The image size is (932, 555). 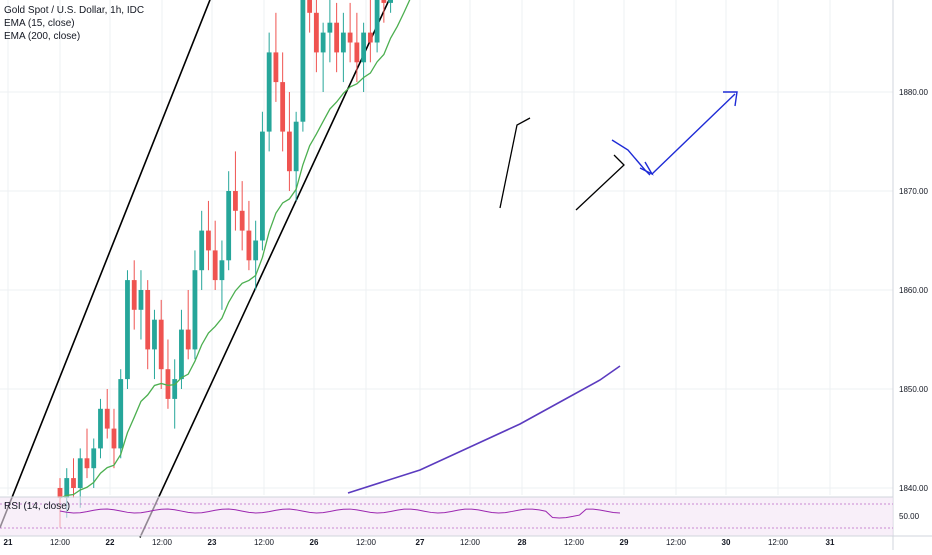 I want to click on legend-ema200: EMA (200, close), so click(x=42, y=36).